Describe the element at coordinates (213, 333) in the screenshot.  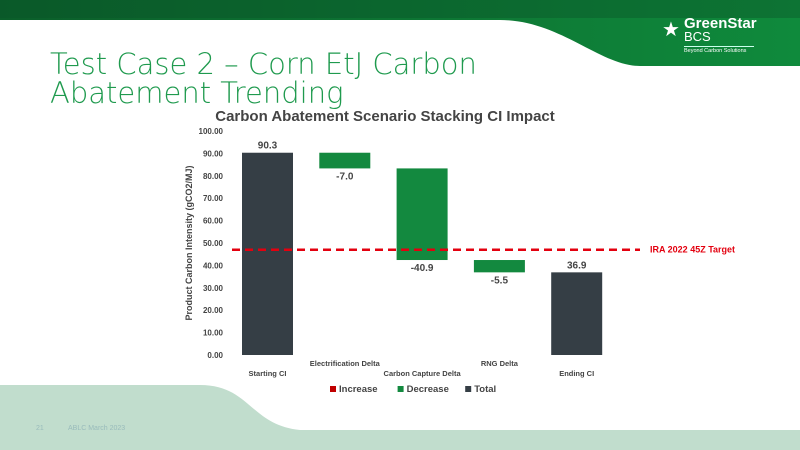
I see `y-tick-label: 10.00` at that location.